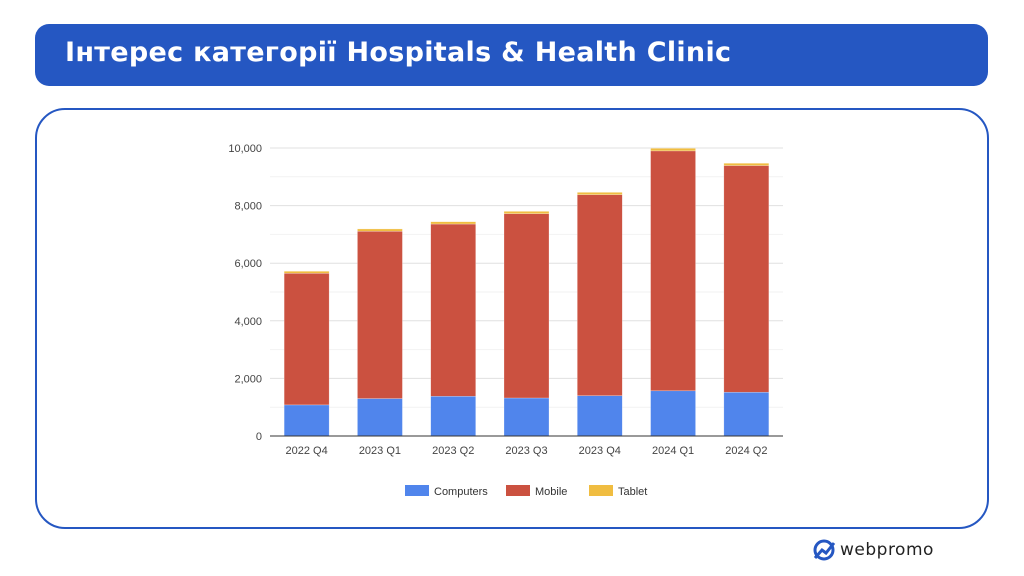  What do you see at coordinates (248, 207) in the screenshot?
I see `y-tick-label: 8,000` at bounding box center [248, 207].